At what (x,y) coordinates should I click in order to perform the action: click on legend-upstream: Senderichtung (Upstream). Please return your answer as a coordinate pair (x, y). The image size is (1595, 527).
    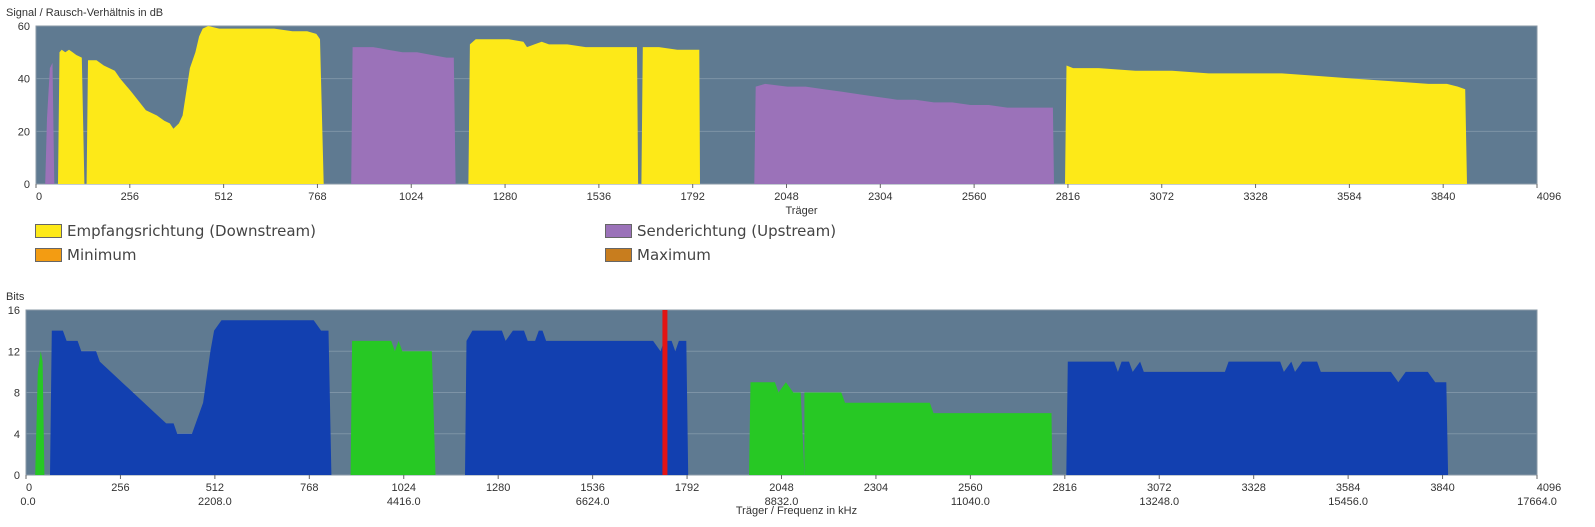
    Looking at the image, I should click on (720, 231).